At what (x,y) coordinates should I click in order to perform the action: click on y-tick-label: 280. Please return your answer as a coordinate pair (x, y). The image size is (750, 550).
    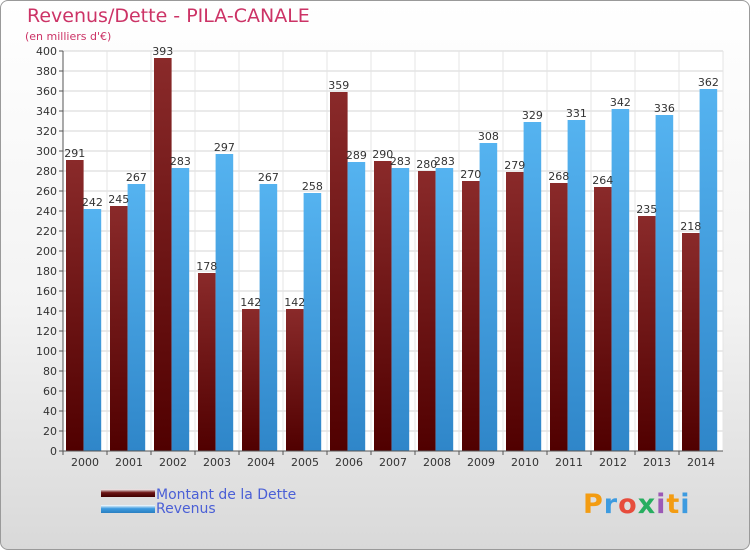
    Looking at the image, I should click on (46, 171).